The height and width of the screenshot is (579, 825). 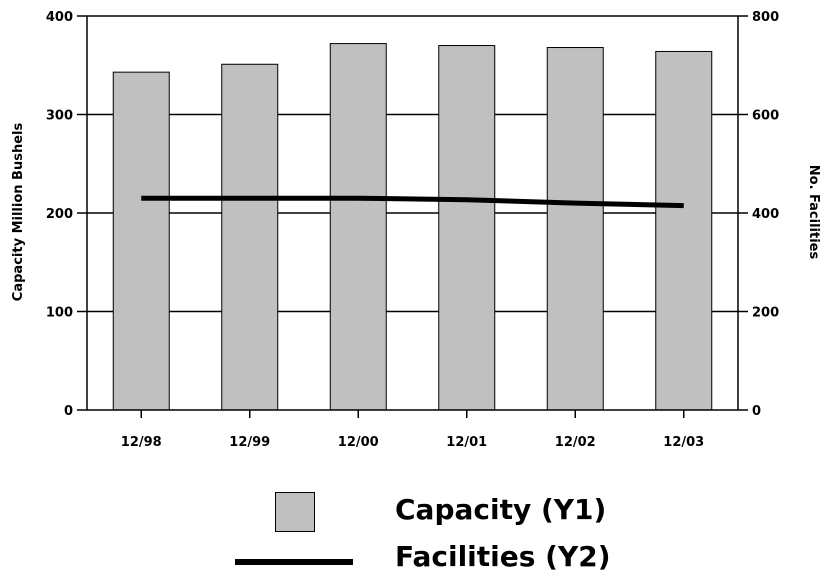 I want to click on y1-axis-title: Capacity Million Bushels, so click(x=18, y=212).